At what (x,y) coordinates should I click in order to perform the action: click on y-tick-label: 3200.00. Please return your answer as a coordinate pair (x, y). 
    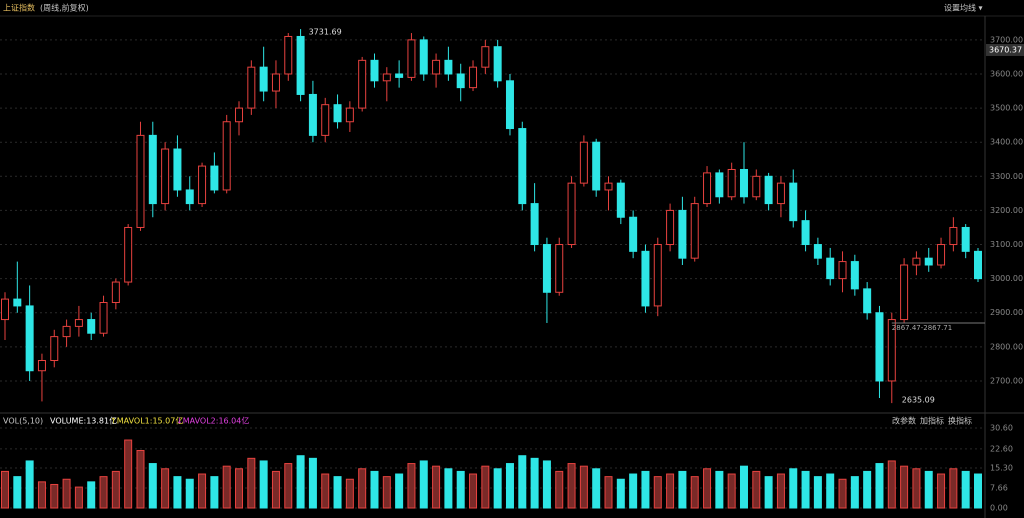
    Looking at the image, I should click on (1006, 210).